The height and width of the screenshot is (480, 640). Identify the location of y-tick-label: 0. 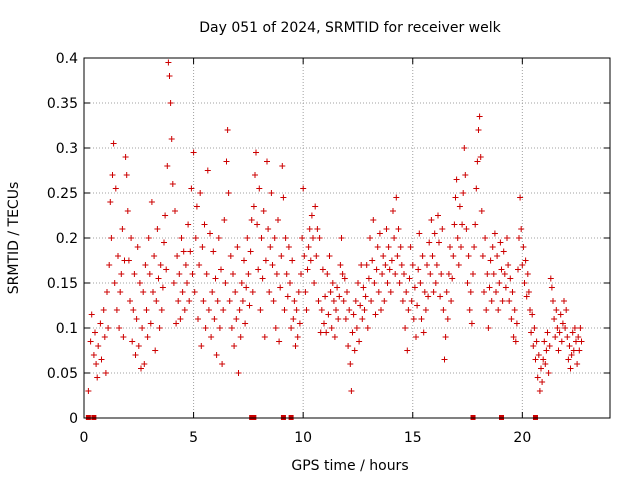
(73, 419).